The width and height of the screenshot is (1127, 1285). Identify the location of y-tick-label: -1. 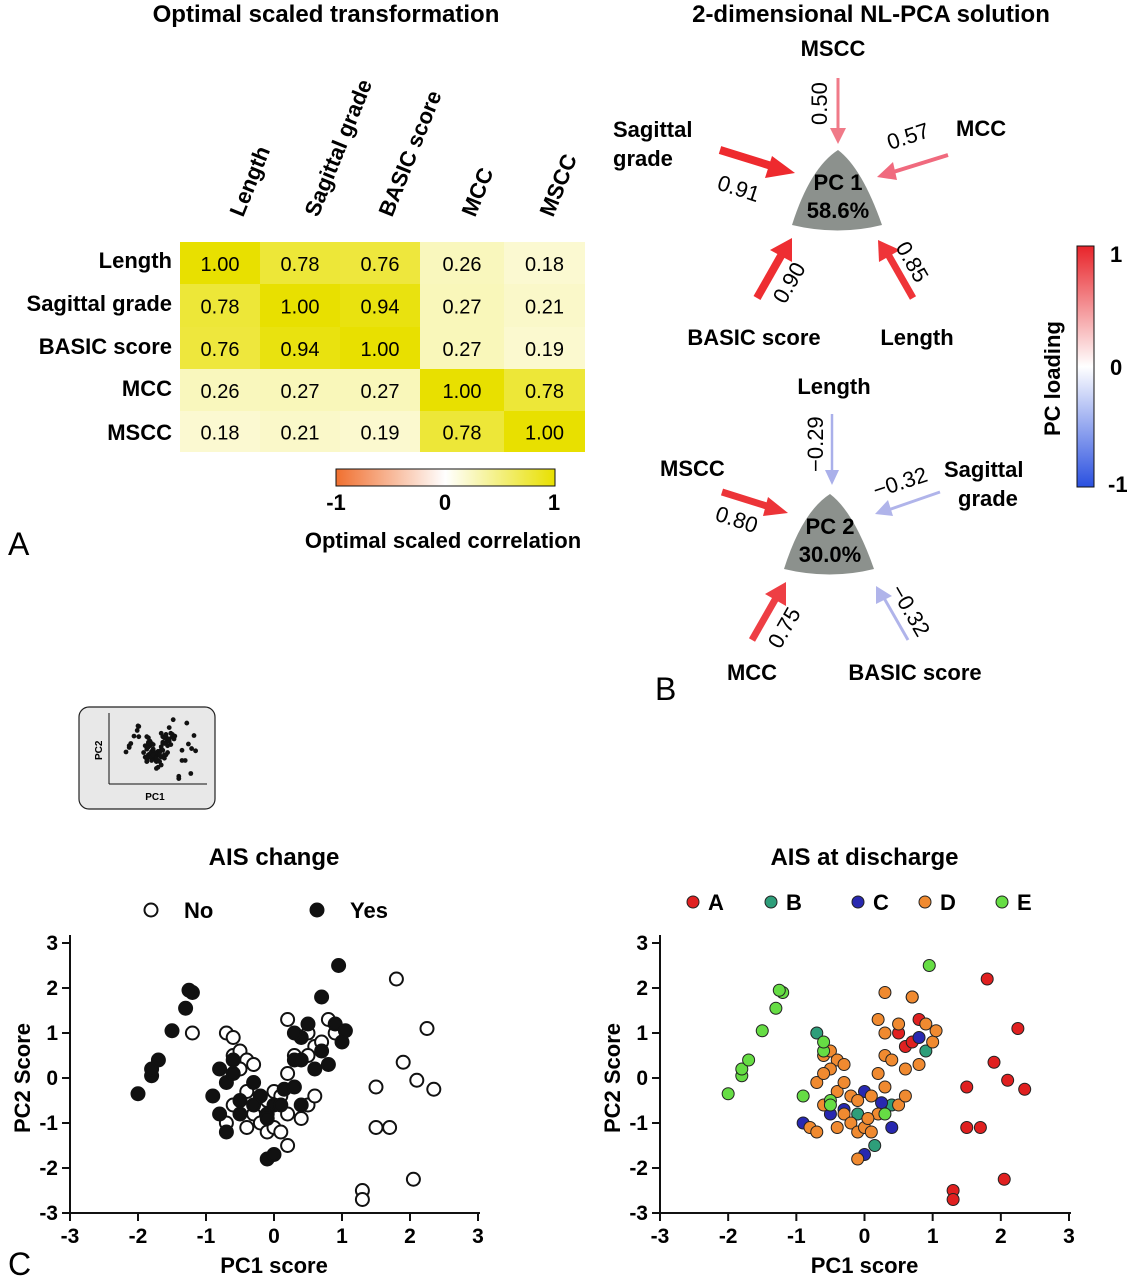
(638, 1123).